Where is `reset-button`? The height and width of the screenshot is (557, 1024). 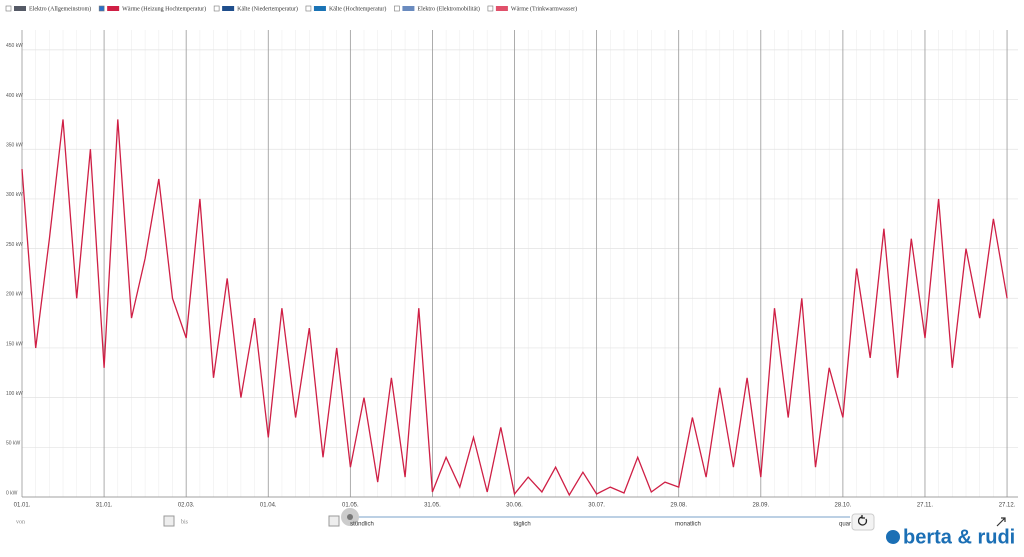 reset-button is located at coordinates (863, 522).